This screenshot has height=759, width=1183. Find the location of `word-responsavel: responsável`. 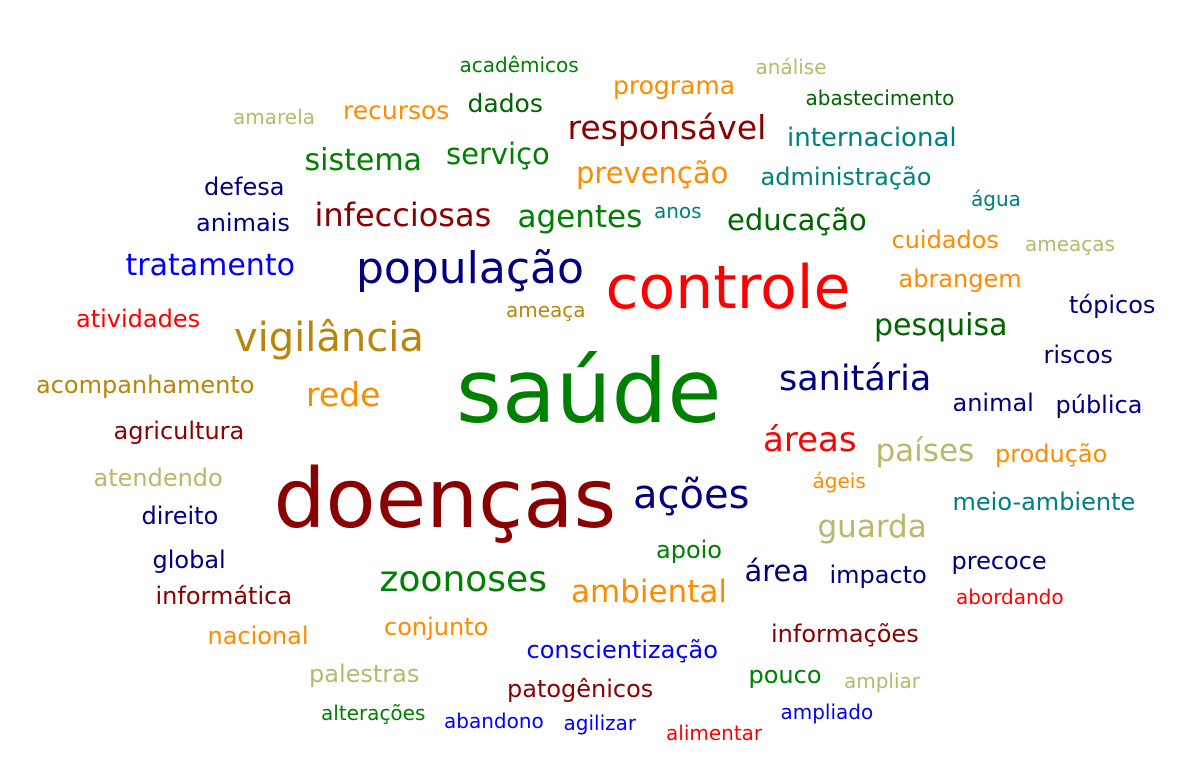

word-responsavel: responsável is located at coordinates (667, 127).